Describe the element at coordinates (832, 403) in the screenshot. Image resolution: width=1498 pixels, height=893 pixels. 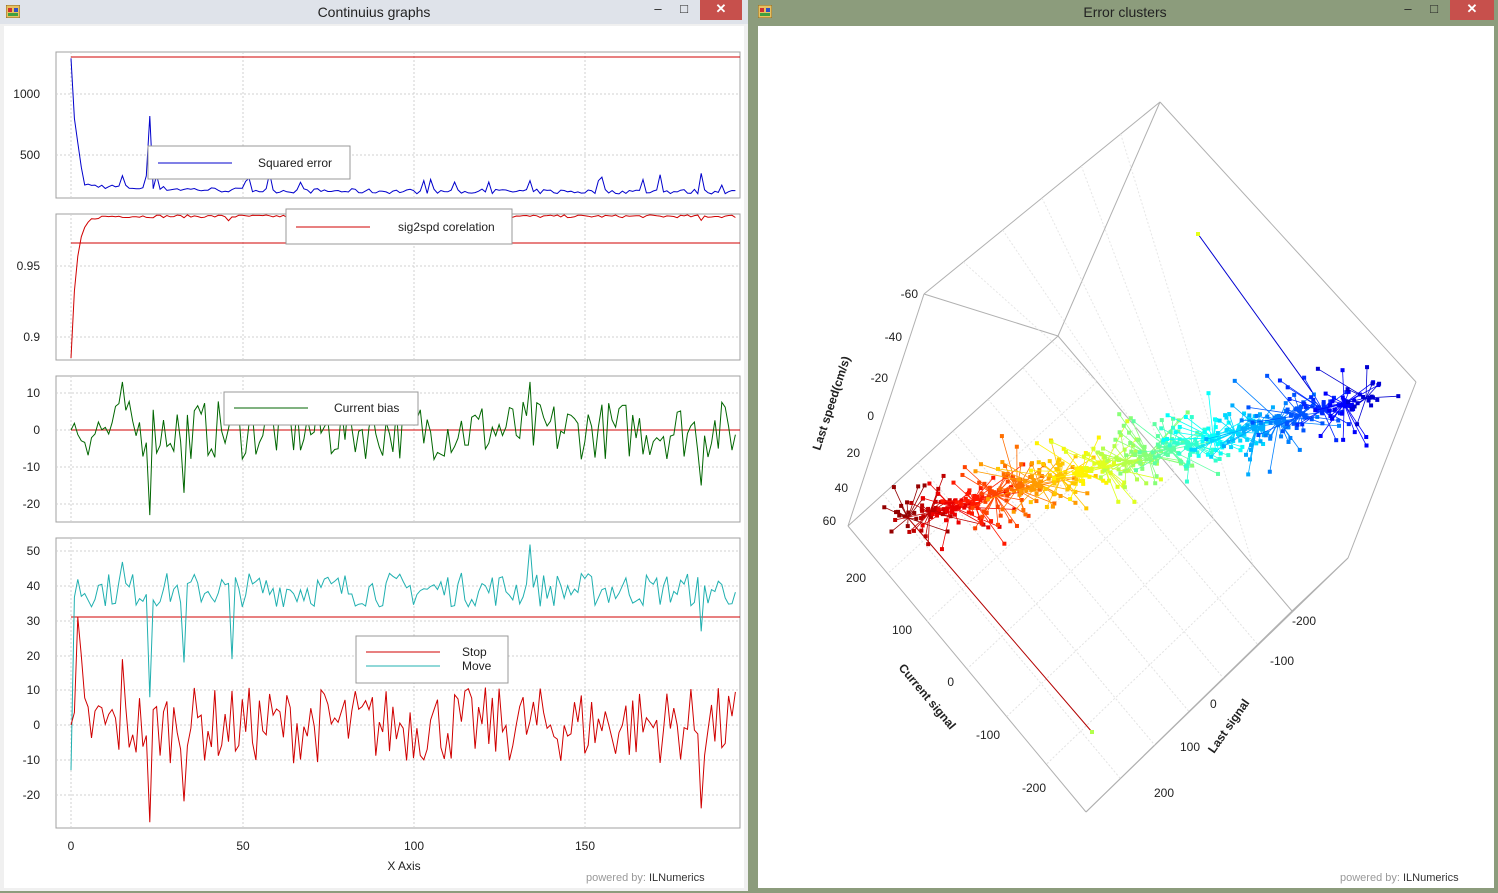
I see `z-axis-title: Last speed(cm/s)` at that location.